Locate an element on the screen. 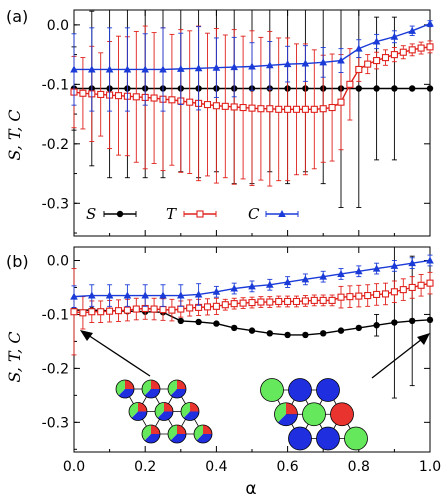 The width and height of the screenshot is (447, 499). x-tick-label: 0.8 is located at coordinates (359, 467).